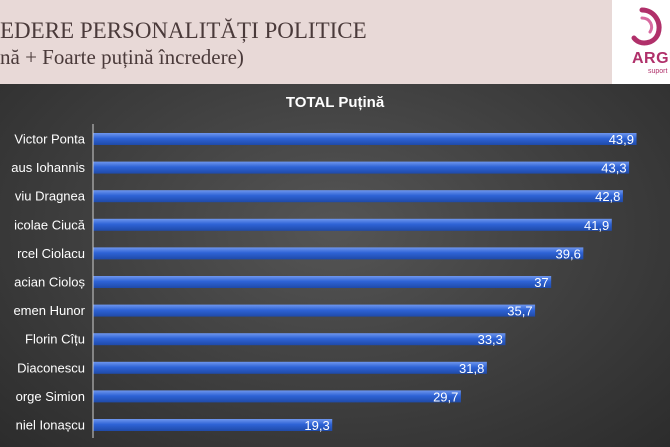 This screenshot has height=447, width=670. I want to click on category-label: orge Simion, so click(50, 396).